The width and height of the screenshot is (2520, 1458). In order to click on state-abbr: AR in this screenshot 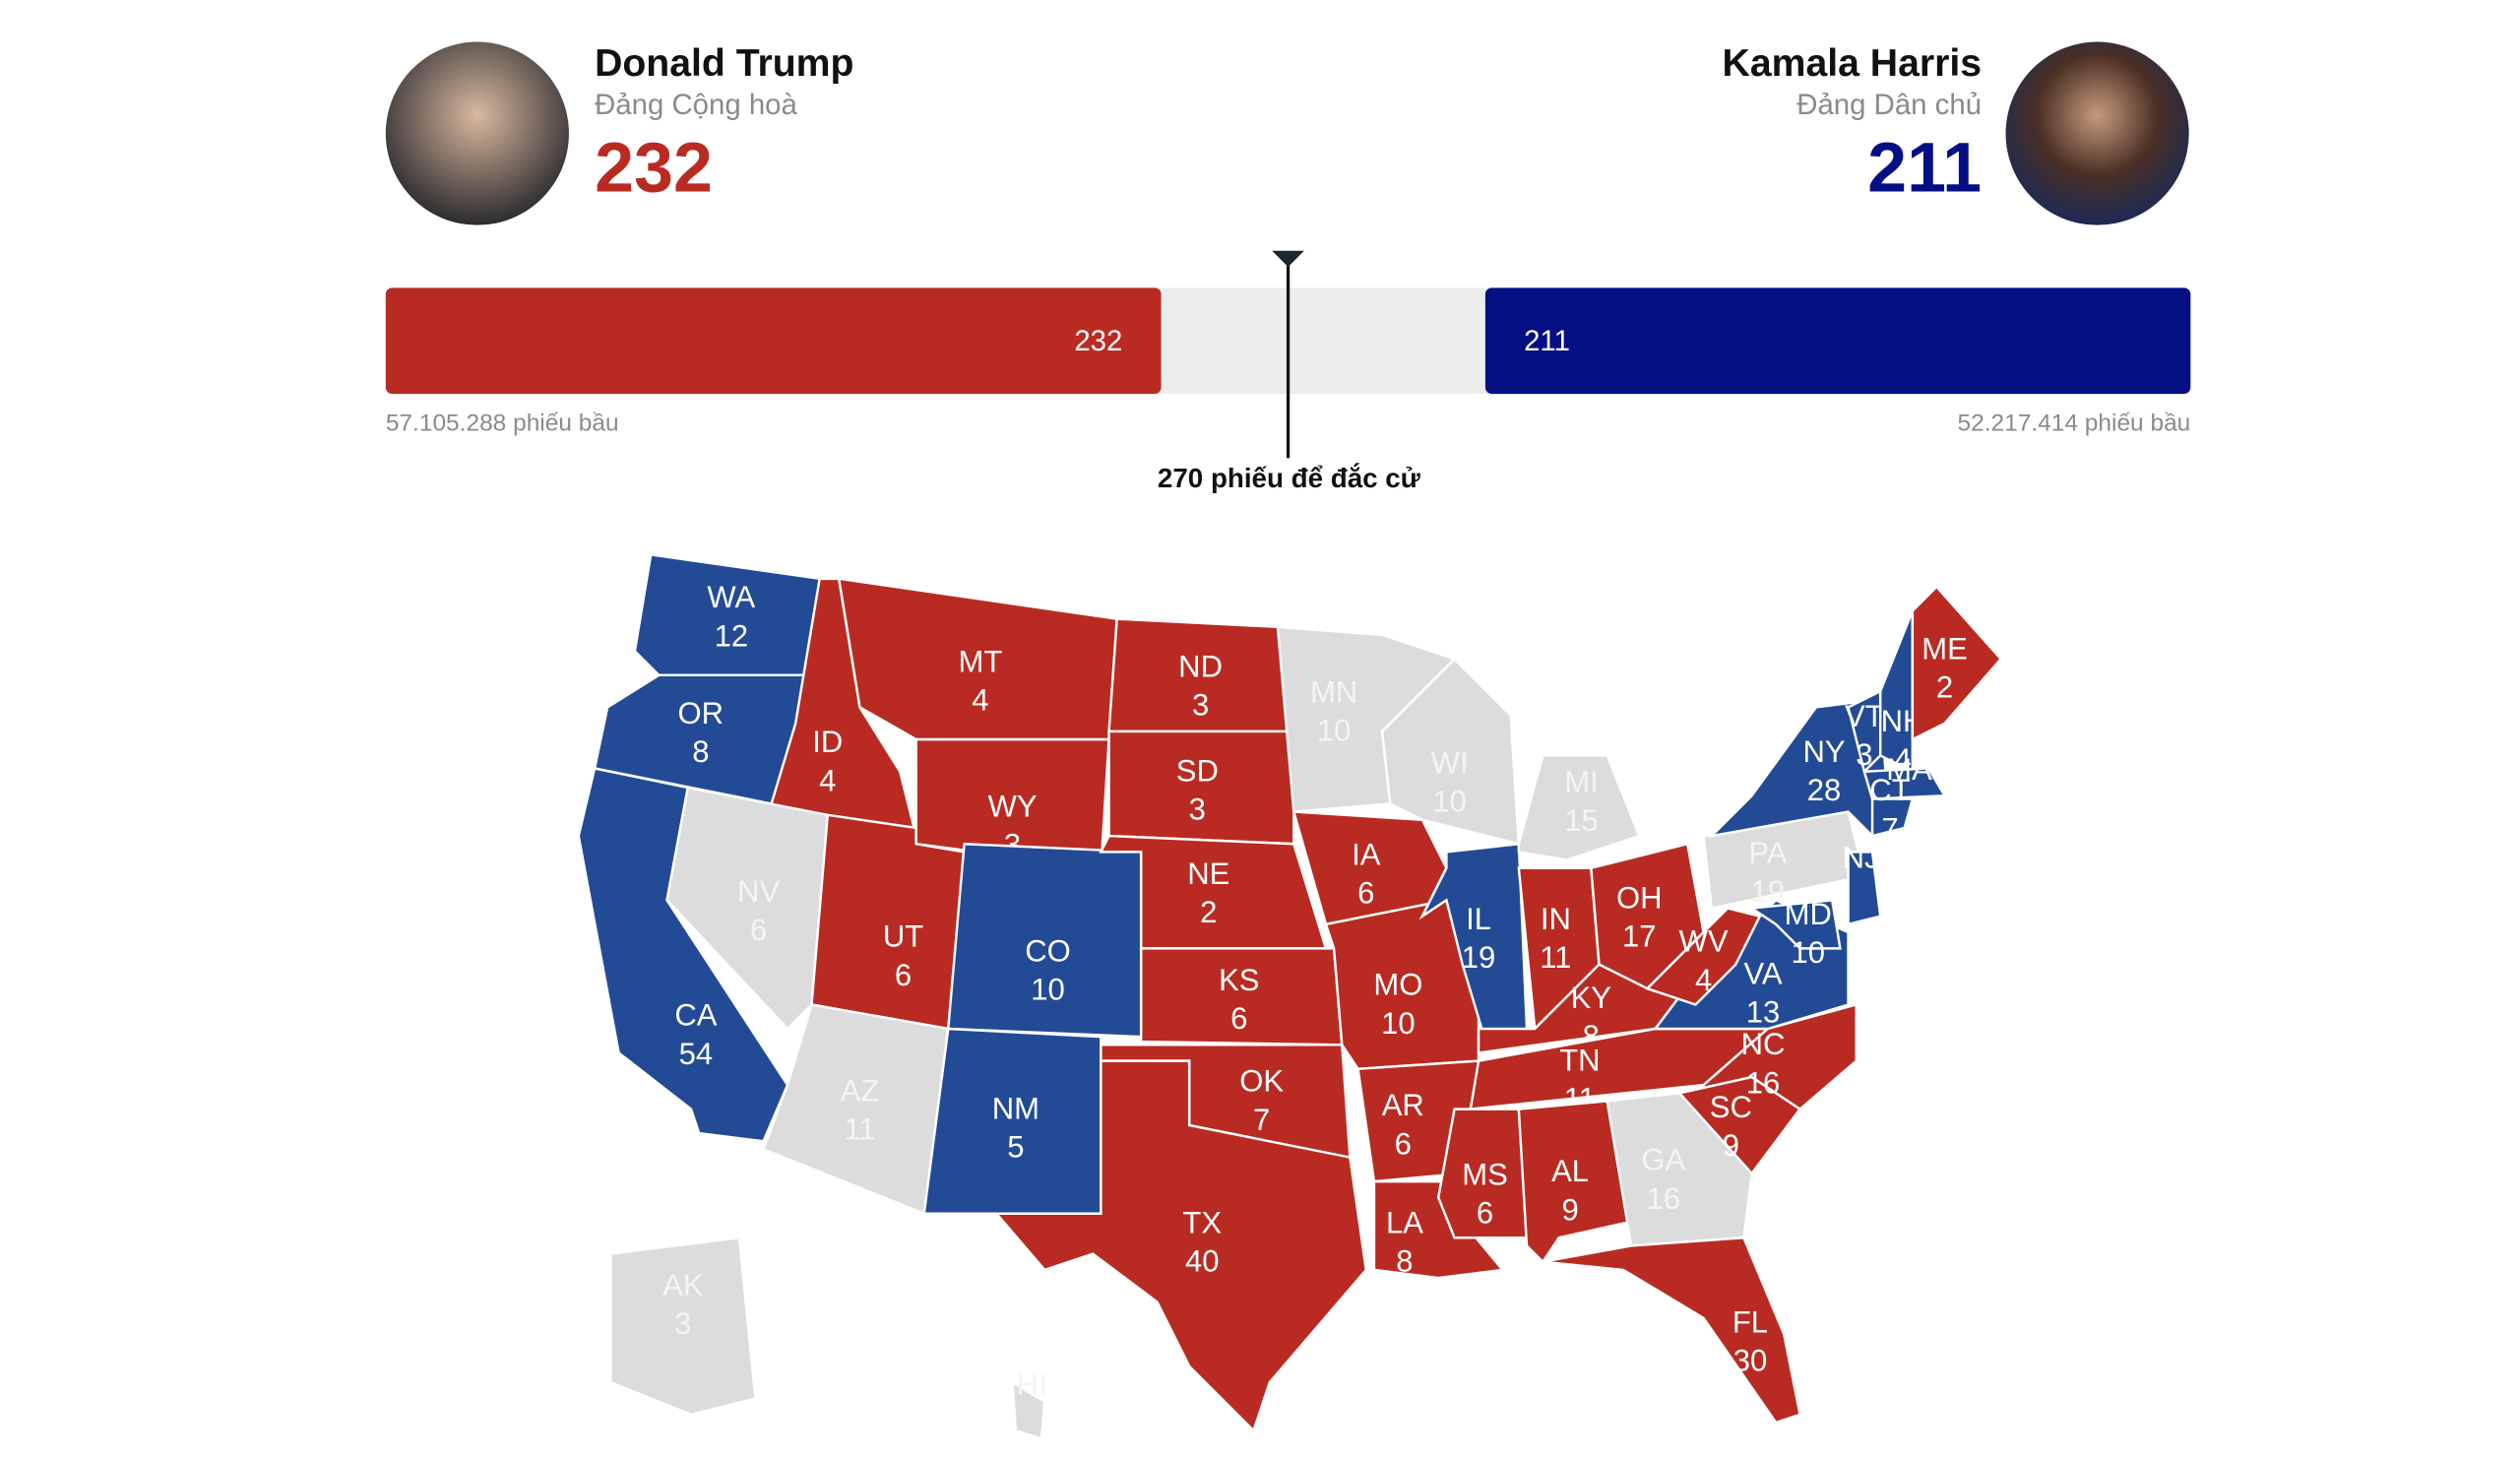, I will do `click(1403, 1105)`.